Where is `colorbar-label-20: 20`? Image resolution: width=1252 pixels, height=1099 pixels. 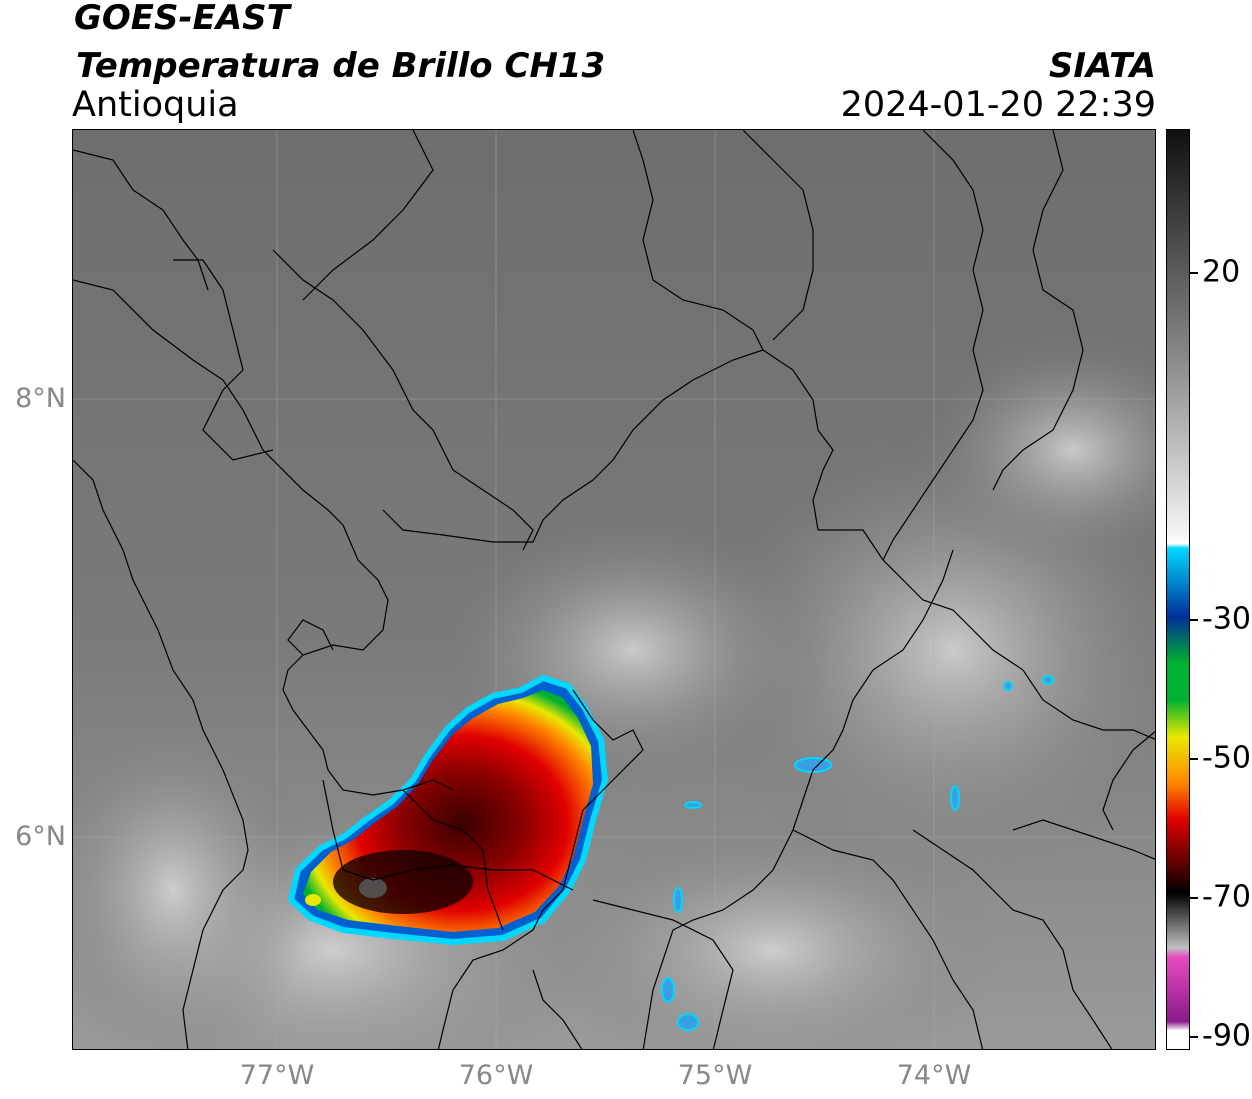 colorbar-label-20: 20 is located at coordinates (1221, 272).